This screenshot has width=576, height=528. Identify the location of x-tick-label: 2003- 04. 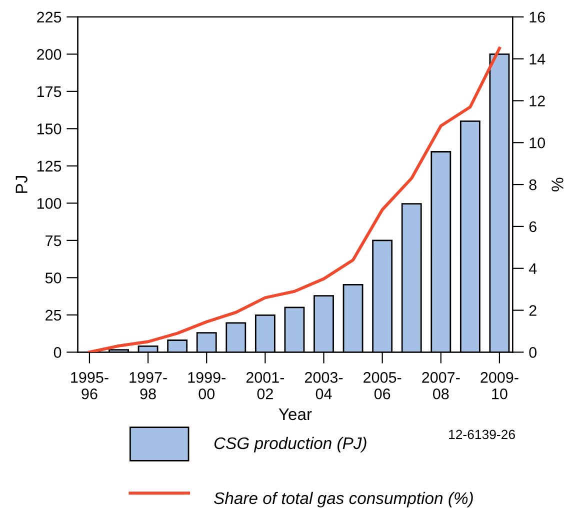
(323, 386).